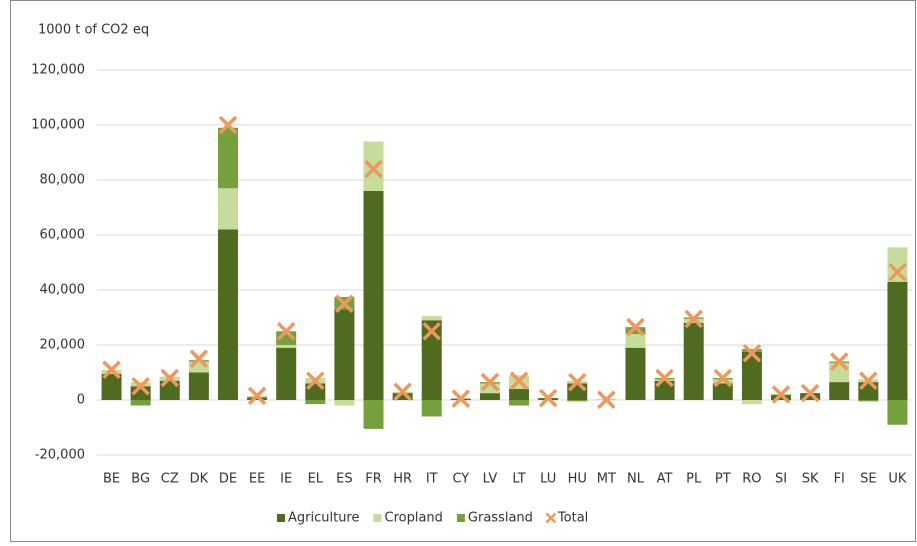  I want to click on x-tick-label: RO, so click(751, 479).